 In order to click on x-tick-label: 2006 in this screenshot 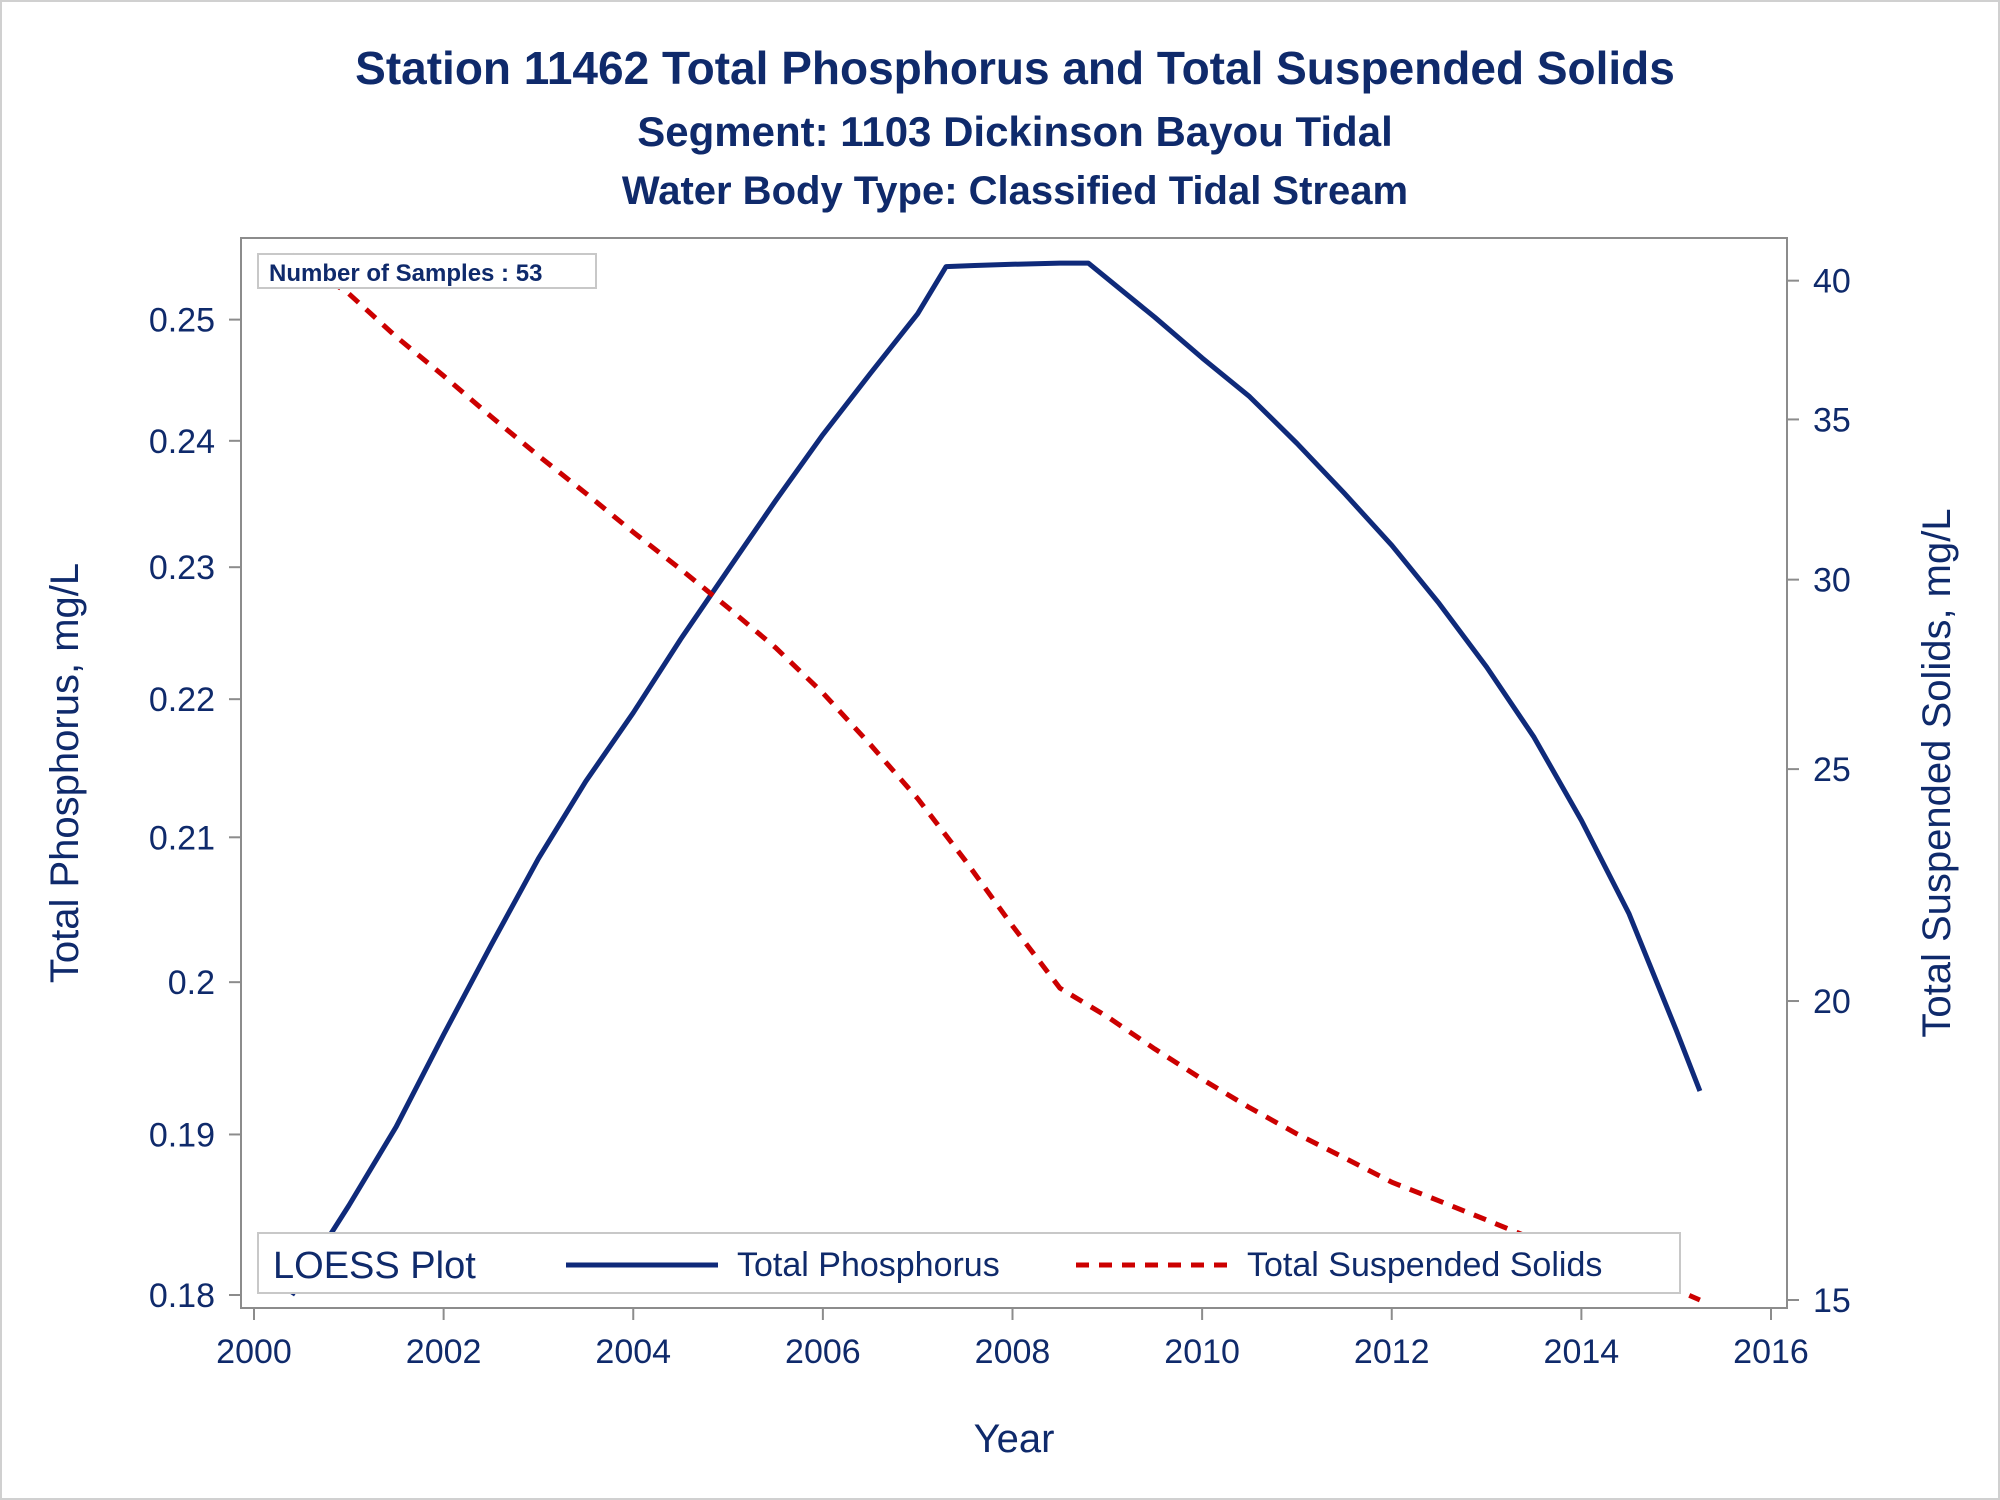, I will do `click(823, 1352)`.